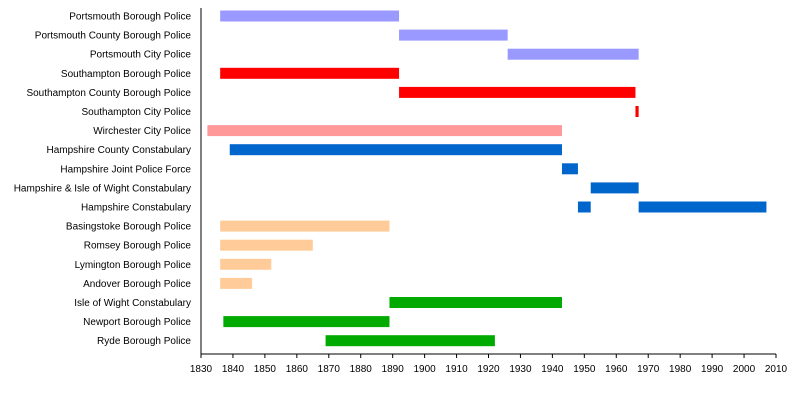  I want to click on x-tick-label: 1920, so click(488, 369).